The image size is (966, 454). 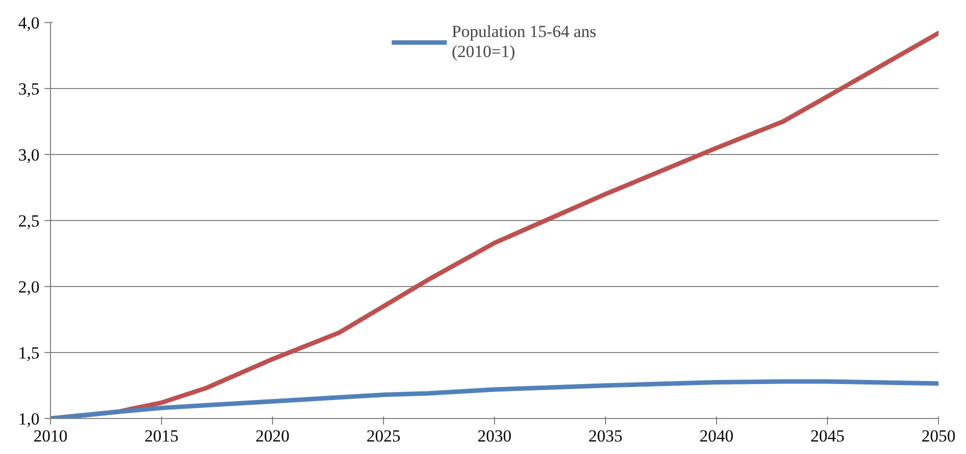 I want to click on y-tick-label: 1,5, so click(x=29, y=353).